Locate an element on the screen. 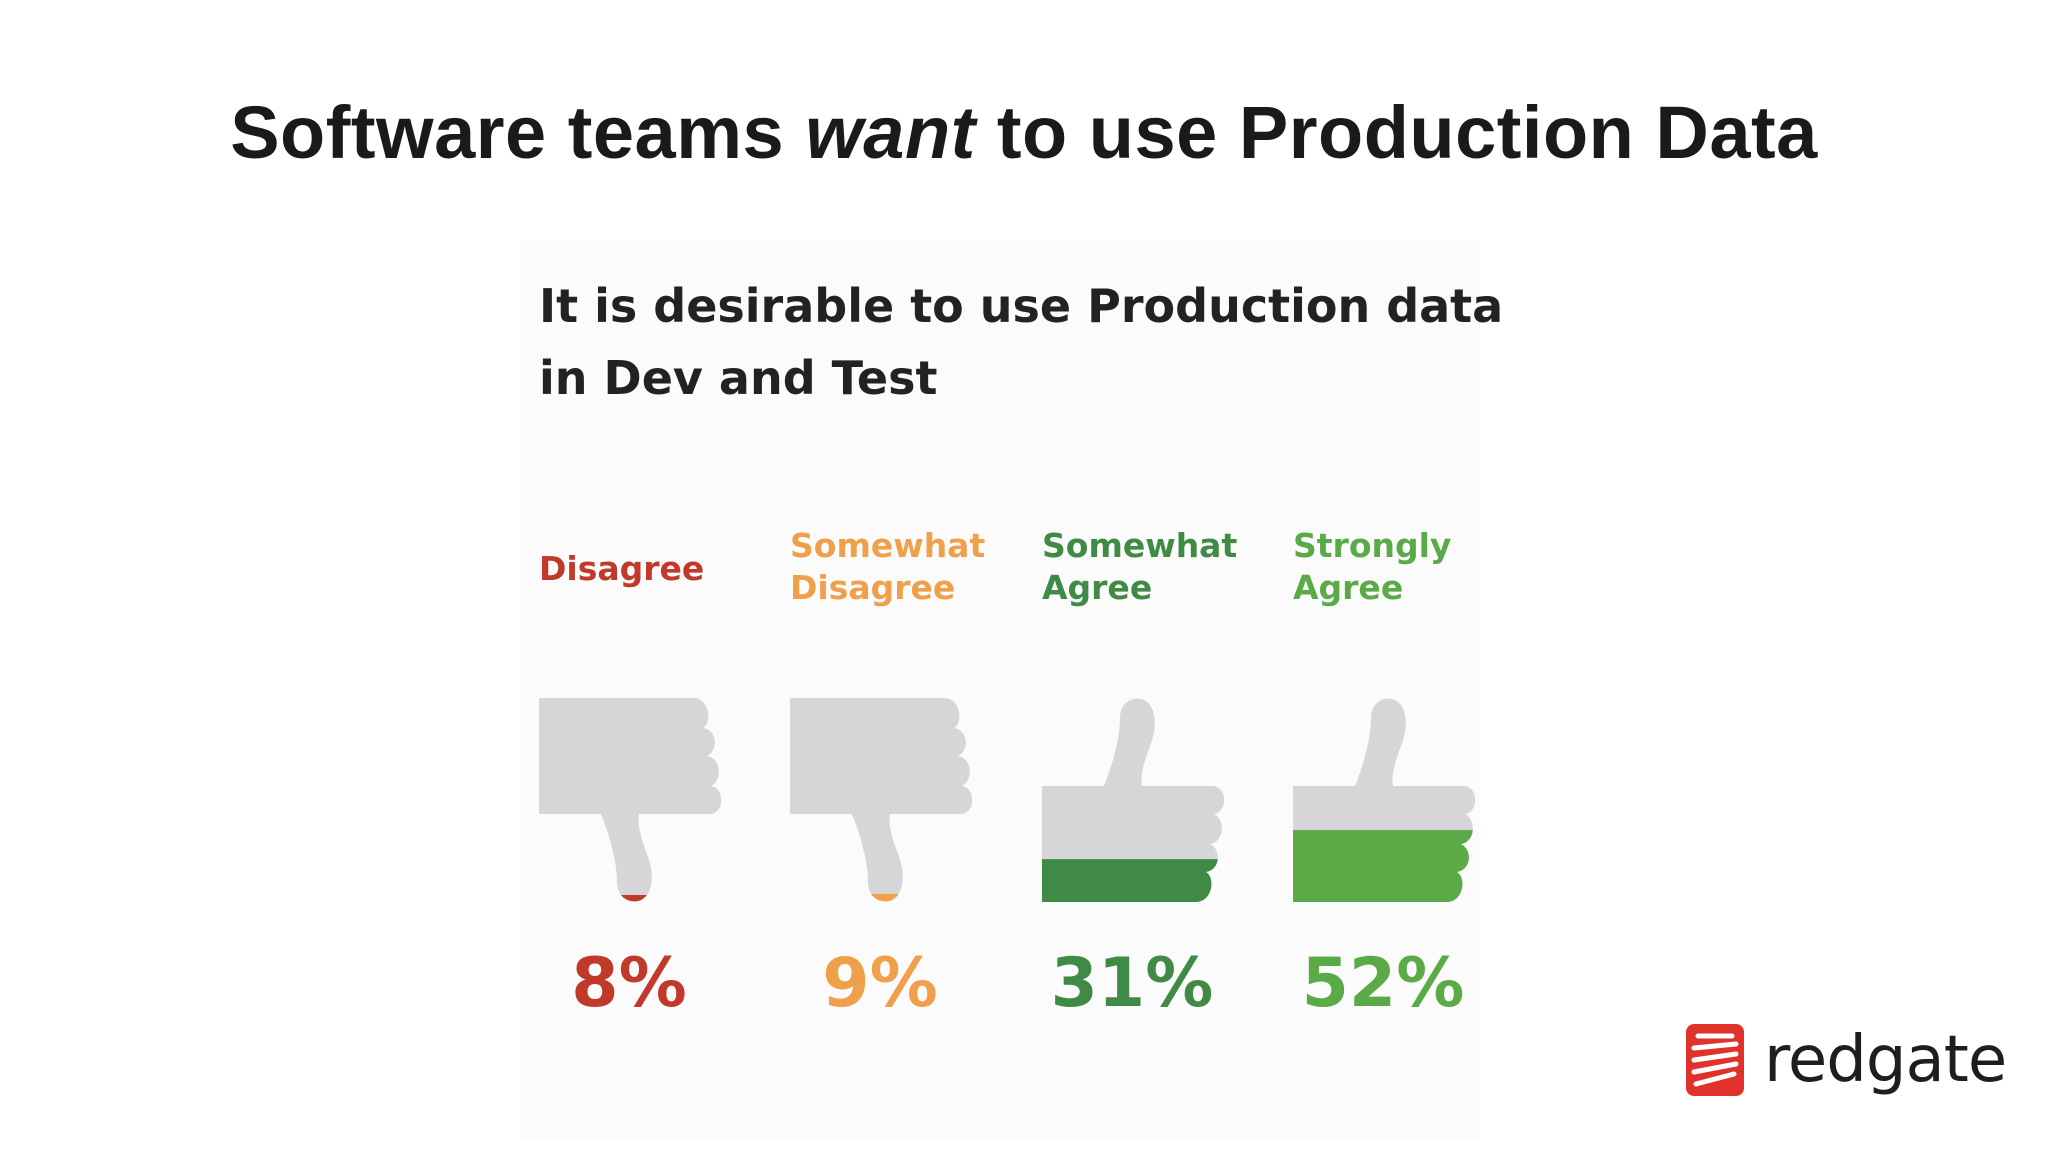  redgate-logo: redgate is located at coordinates (1846, 1060).